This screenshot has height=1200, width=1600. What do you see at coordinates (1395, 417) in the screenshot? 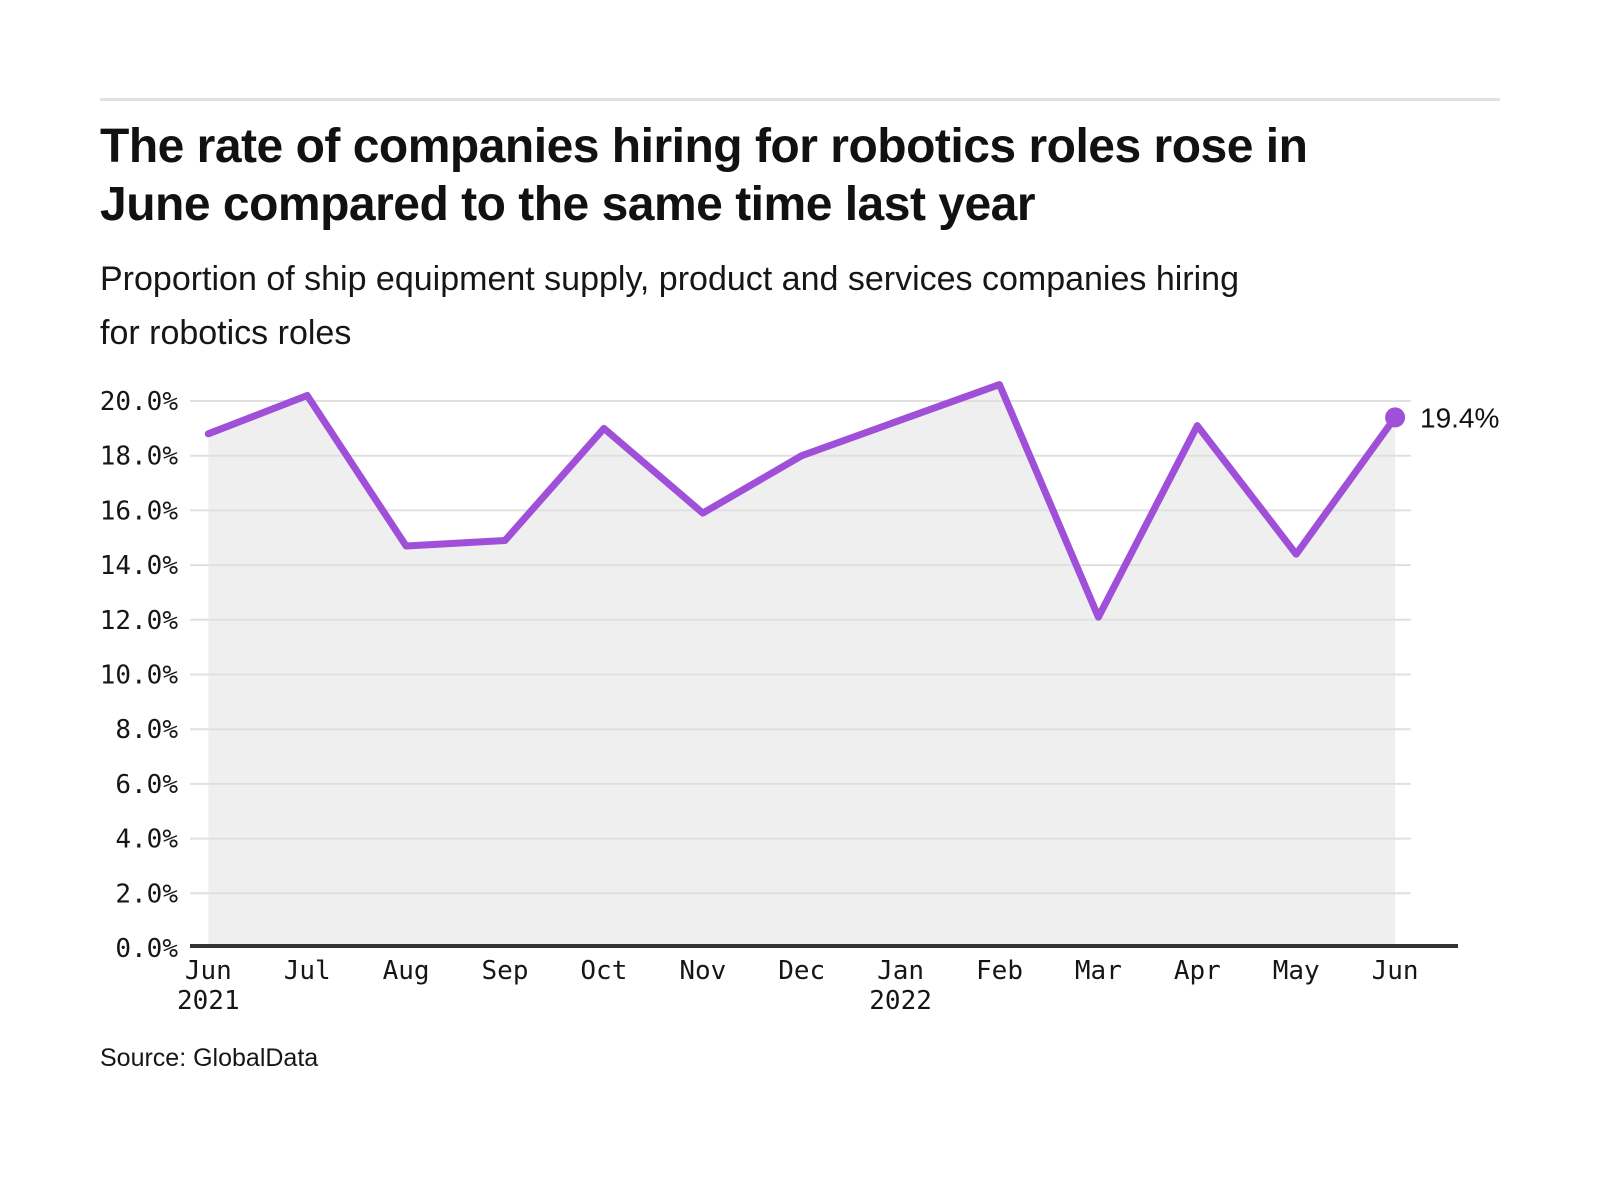
I see `end-point-dot` at bounding box center [1395, 417].